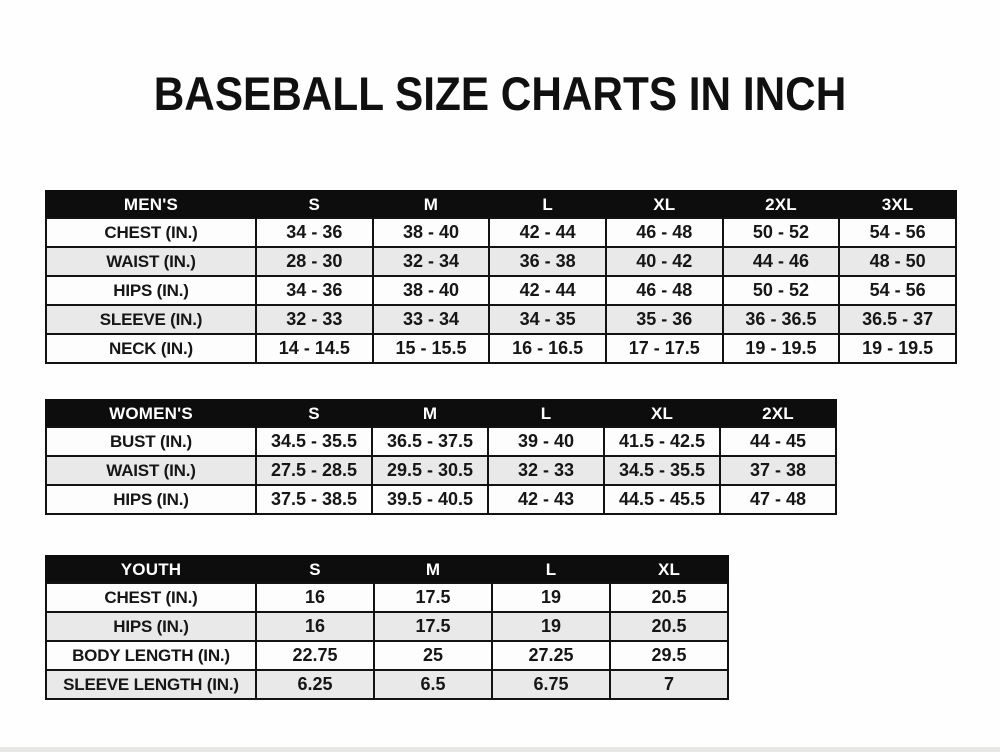 The image size is (1000, 752). Describe the element at coordinates (151, 441) in the screenshot. I see `measurement-row-label: BUST (IN.)` at that location.